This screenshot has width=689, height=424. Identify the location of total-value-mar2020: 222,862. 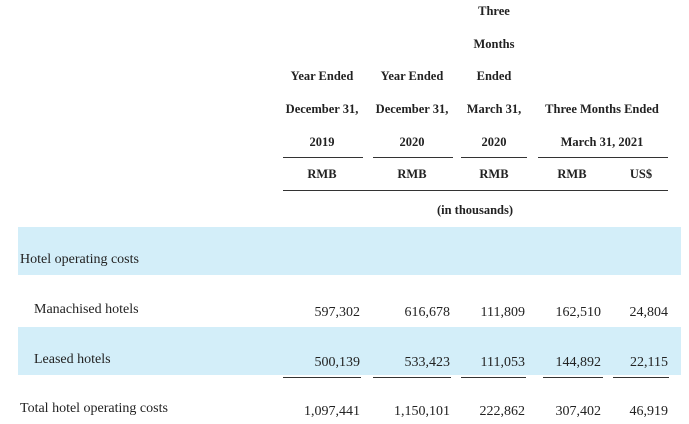
(502, 411).